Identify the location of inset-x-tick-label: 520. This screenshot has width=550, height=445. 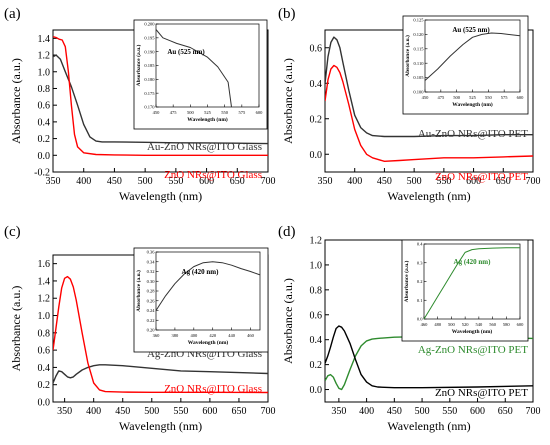
(466, 324).